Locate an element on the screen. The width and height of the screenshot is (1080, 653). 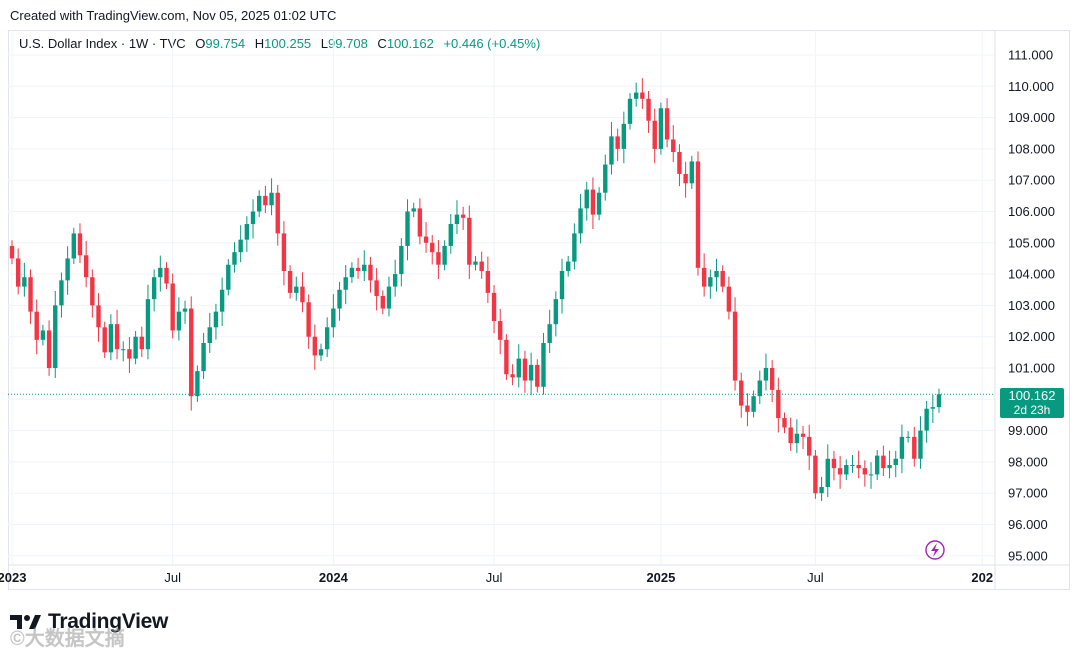
lightning-badge-icon is located at coordinates (935, 550).